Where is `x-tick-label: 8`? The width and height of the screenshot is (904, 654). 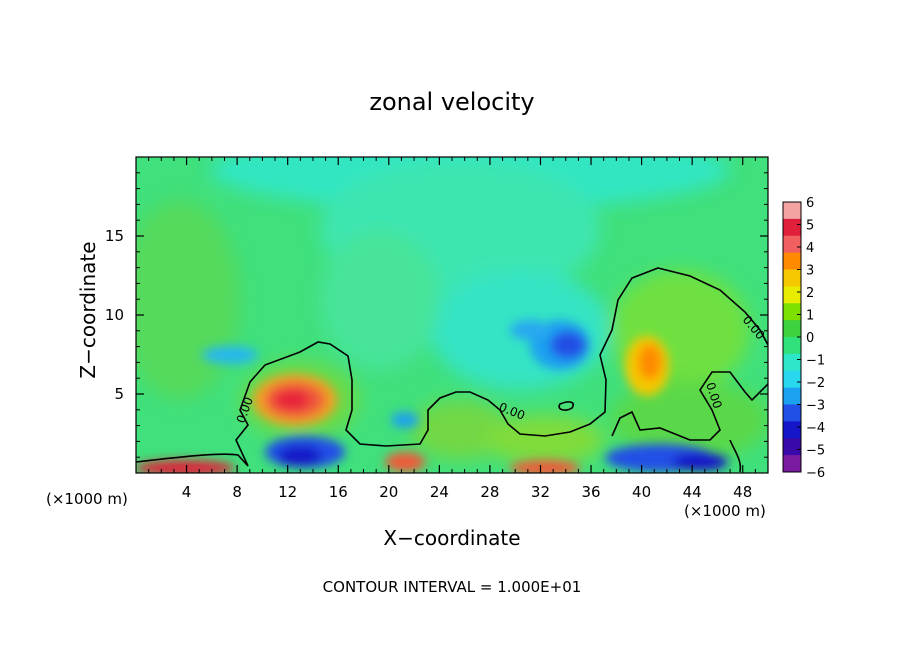
x-tick-label: 8 is located at coordinates (237, 492).